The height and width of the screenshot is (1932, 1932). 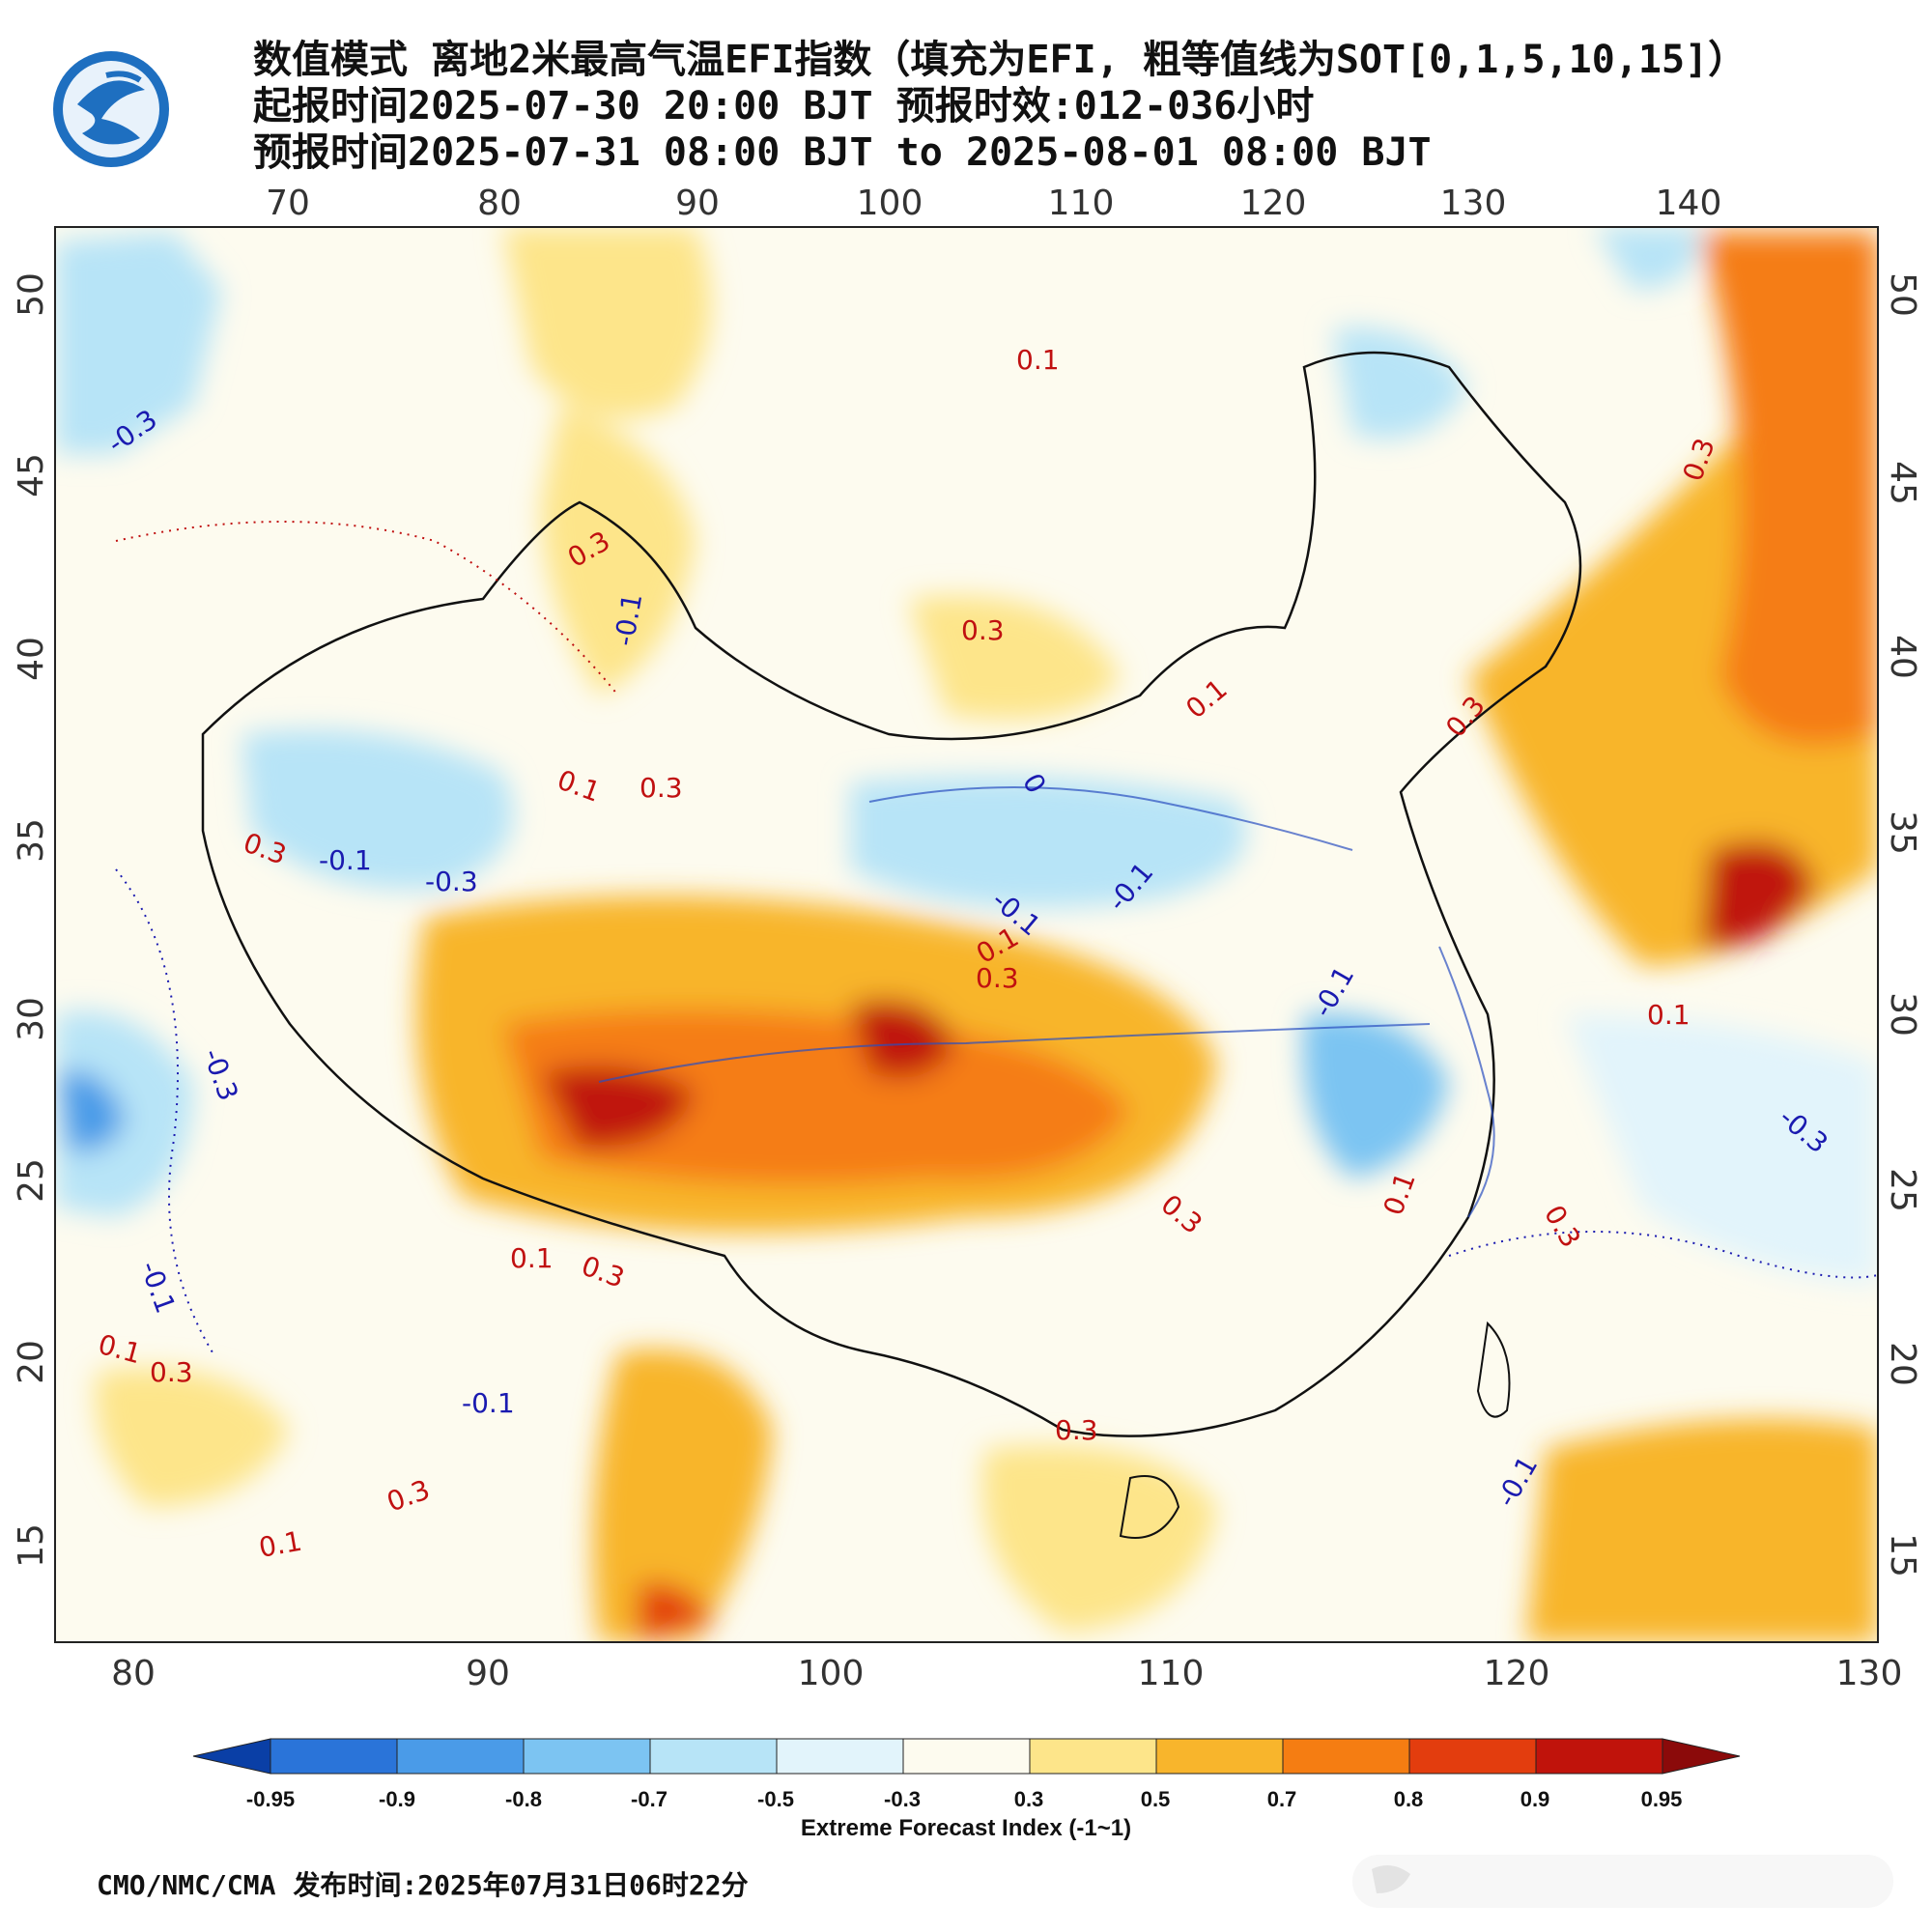 I want to click on top-tick: 110, so click(x=1081, y=203).